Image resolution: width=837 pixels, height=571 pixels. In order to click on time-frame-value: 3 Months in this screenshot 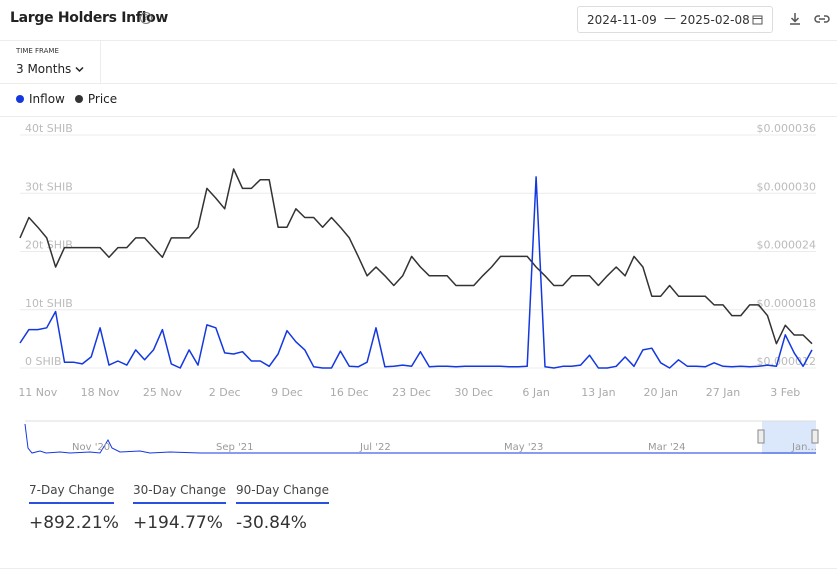, I will do `click(44, 69)`.